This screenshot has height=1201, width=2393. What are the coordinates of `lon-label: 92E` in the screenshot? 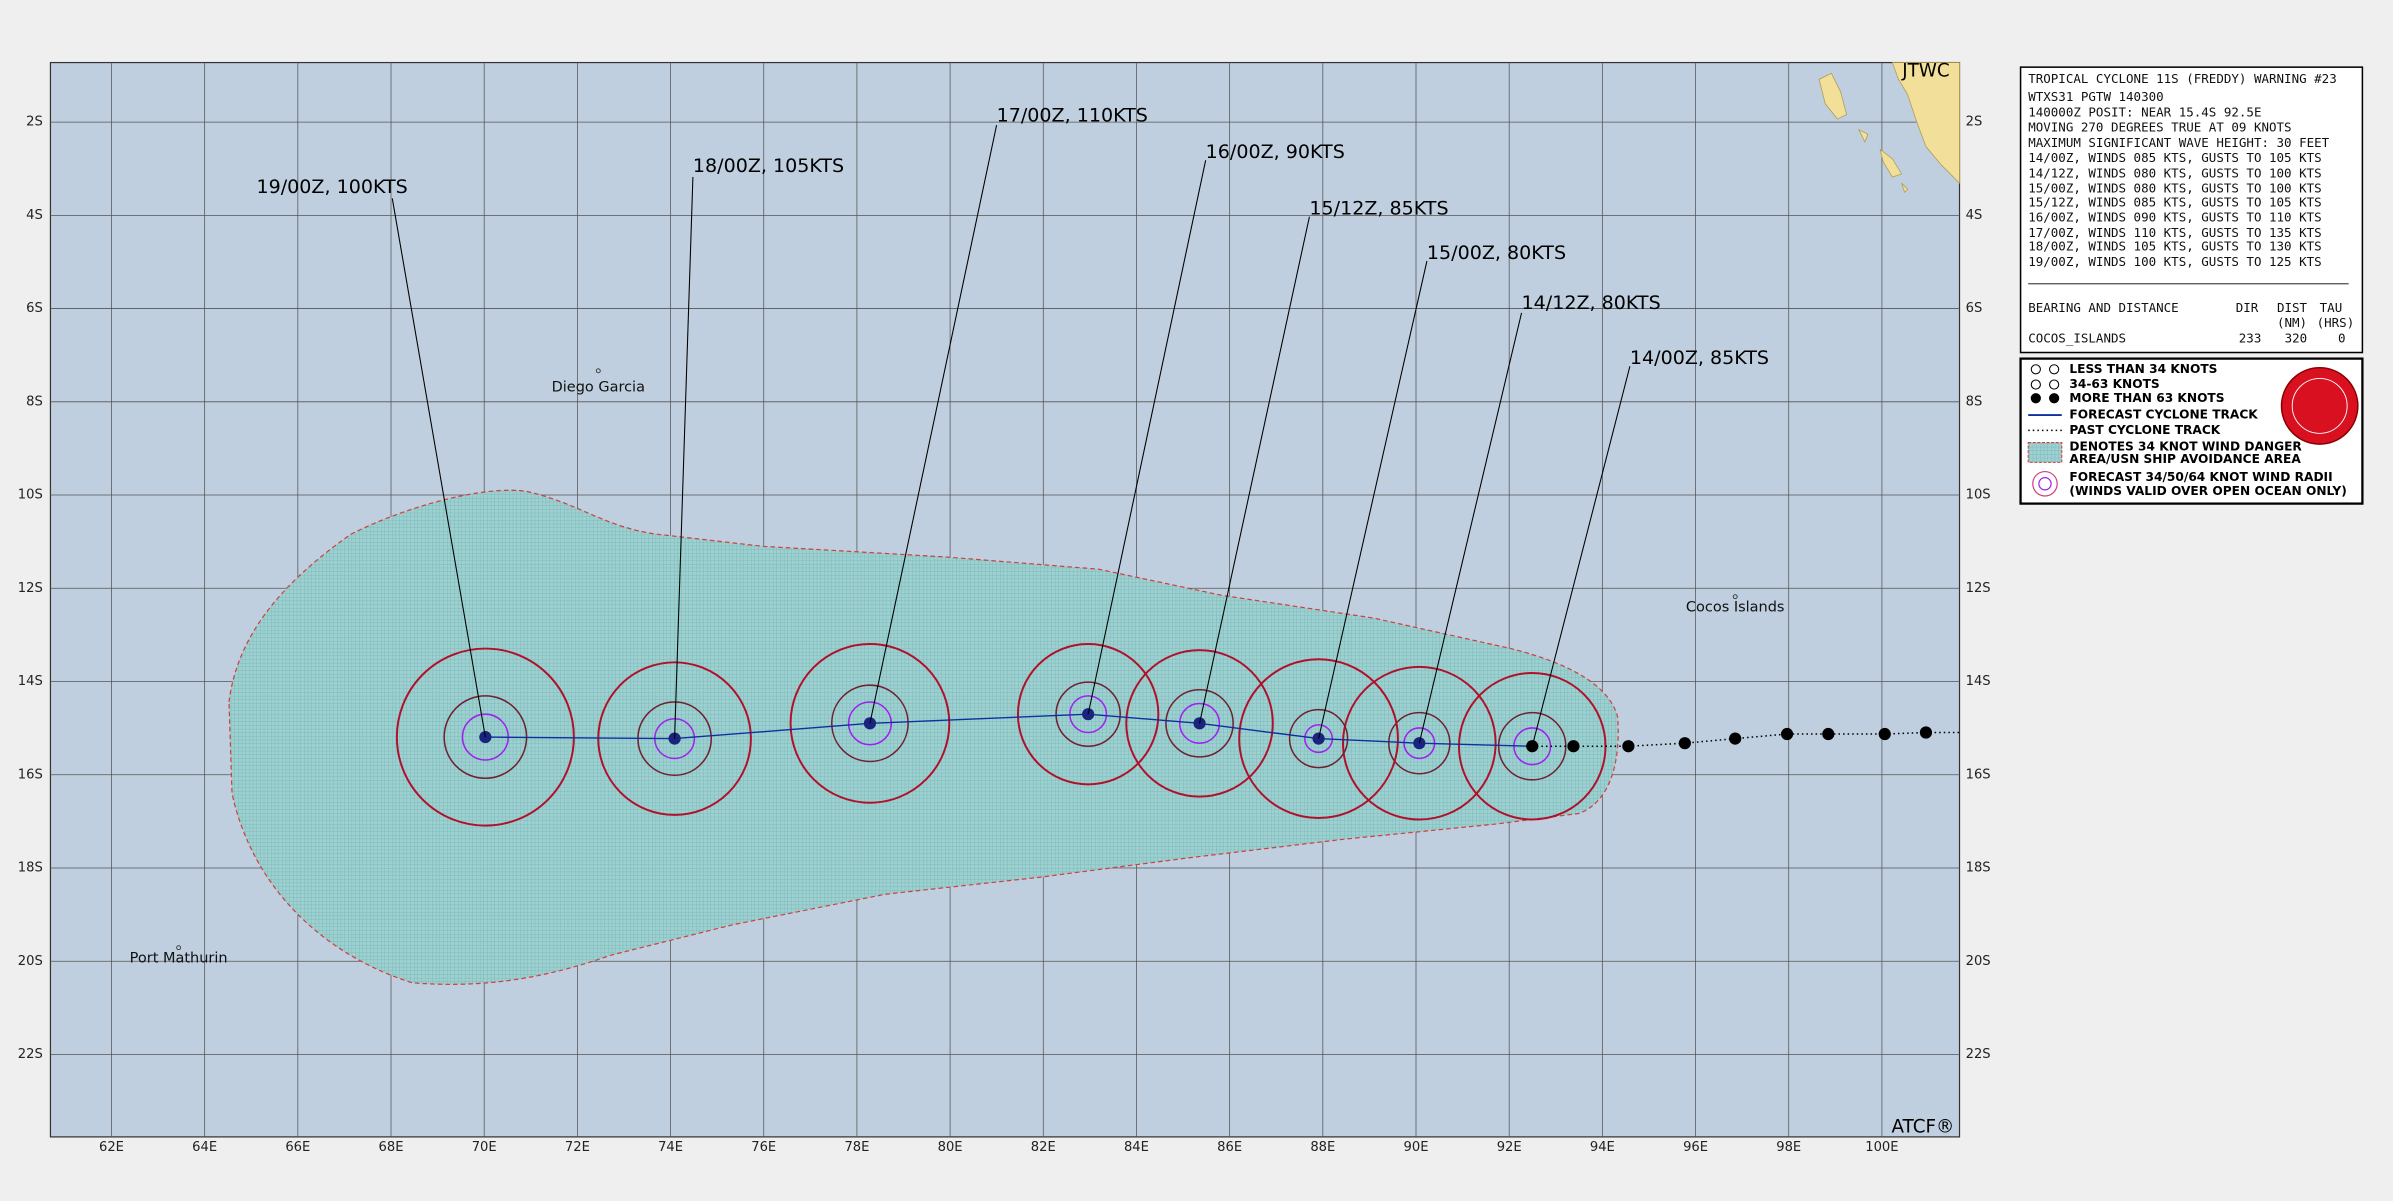 It's located at (1509, 1147).